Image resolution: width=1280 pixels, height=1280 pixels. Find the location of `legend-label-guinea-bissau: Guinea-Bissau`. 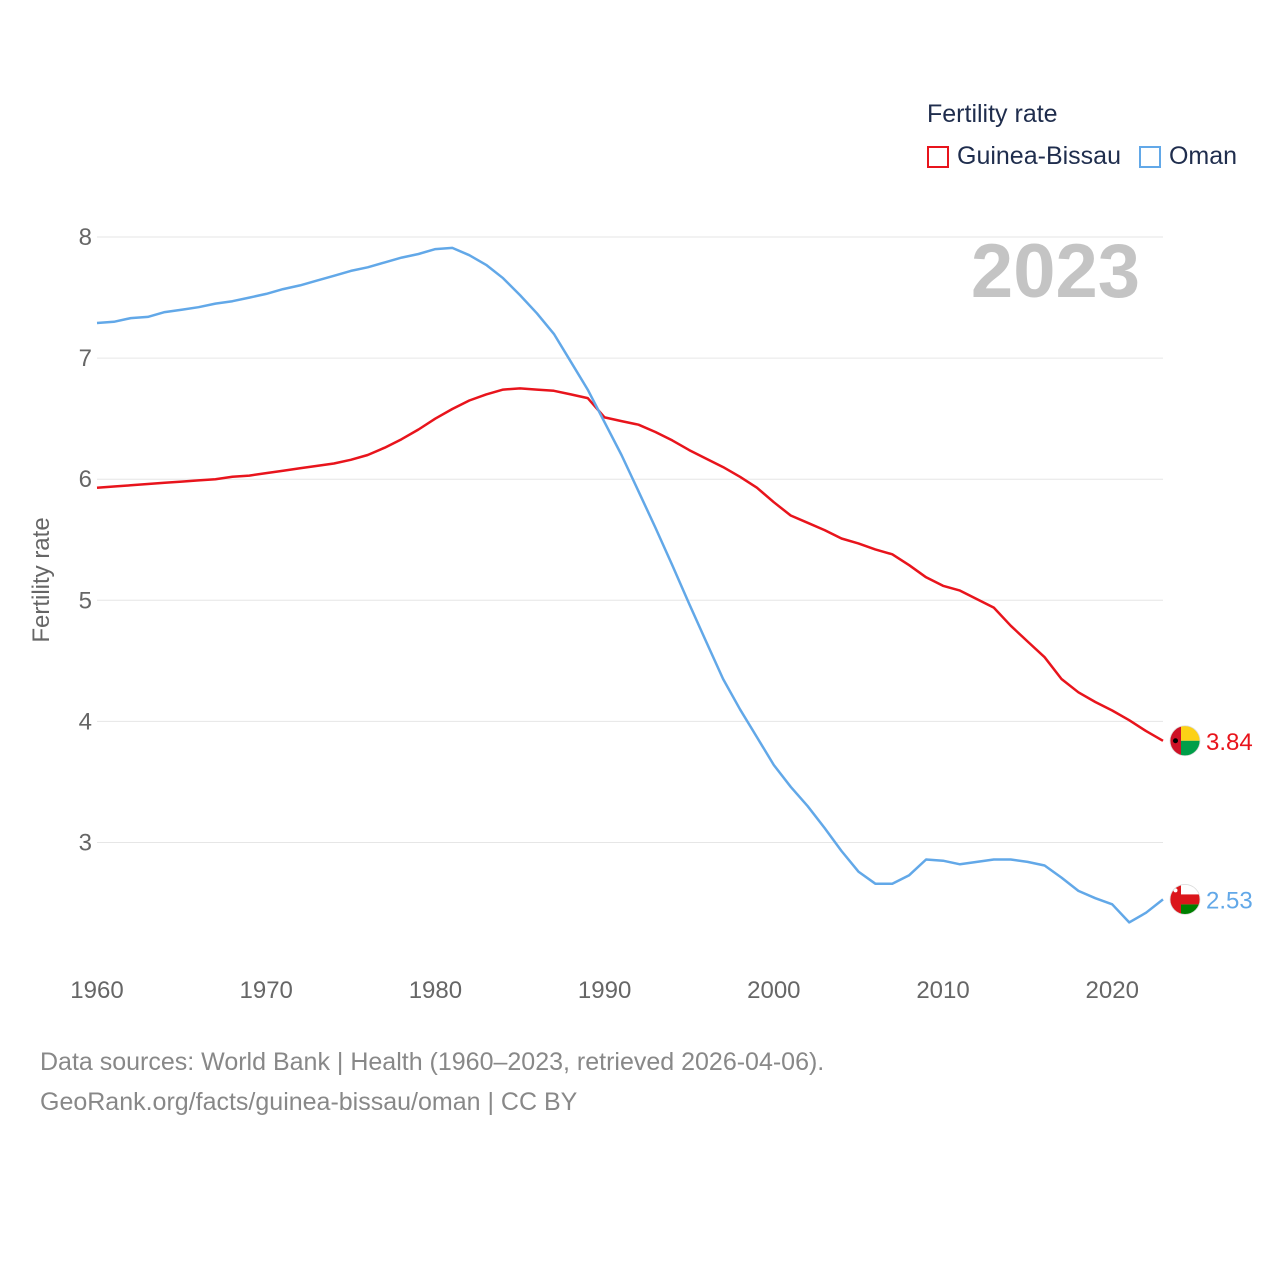

legend-label-guinea-bissau: Guinea-Bissau is located at coordinates (1039, 156).